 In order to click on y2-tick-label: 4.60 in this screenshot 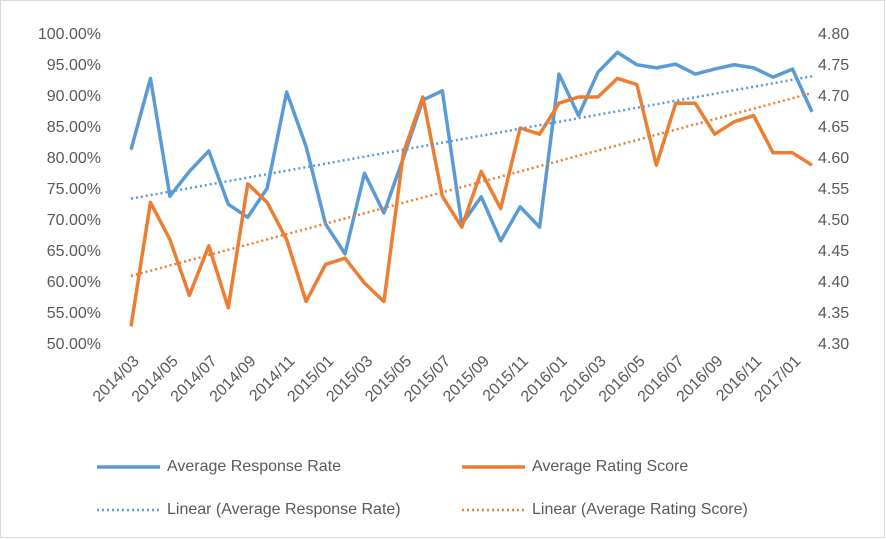, I will do `click(833, 158)`.